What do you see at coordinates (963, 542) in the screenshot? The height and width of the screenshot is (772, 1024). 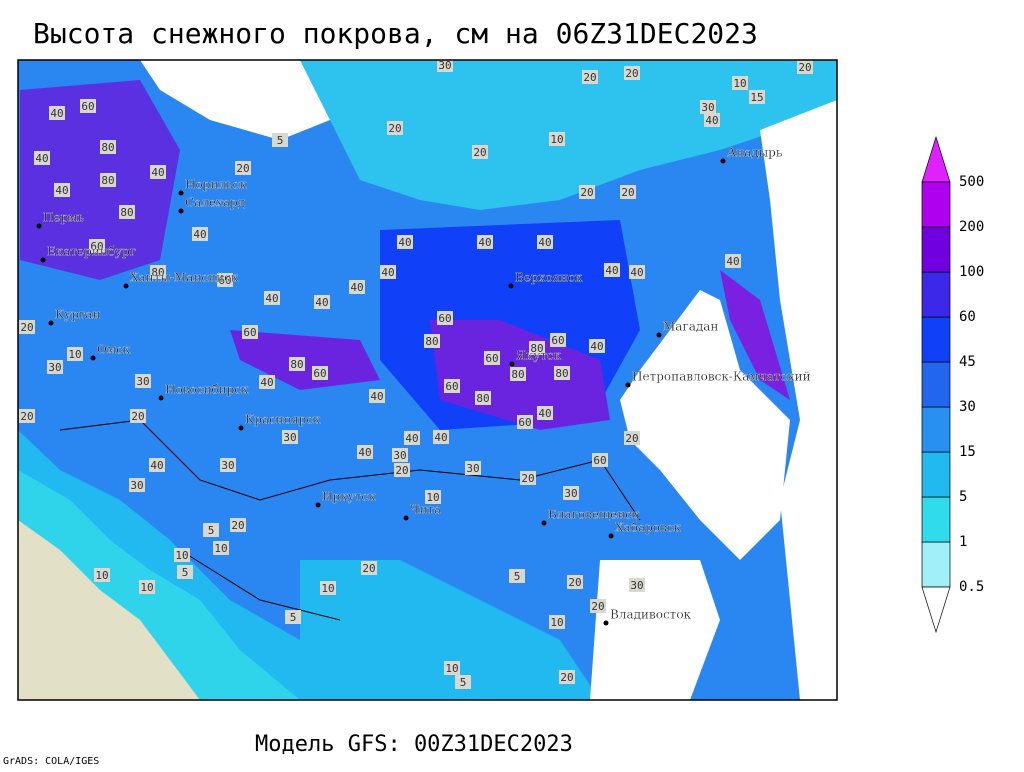 I see `colorbar-label: 1` at bounding box center [963, 542].